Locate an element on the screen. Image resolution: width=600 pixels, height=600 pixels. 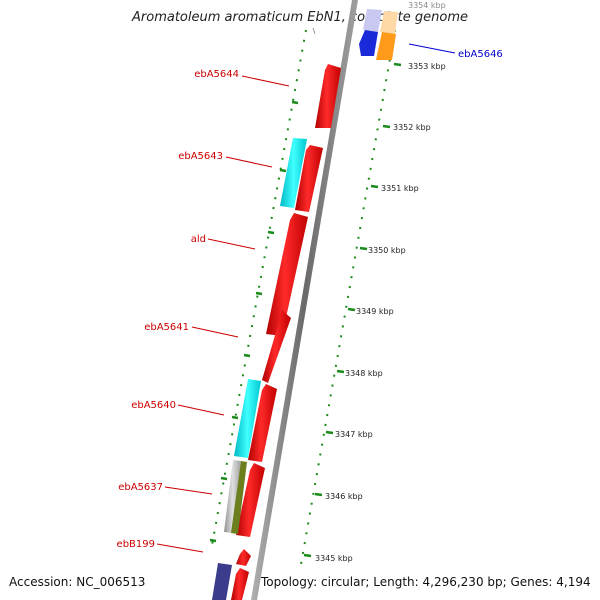
gene-label-ebA5643: ebA5643 is located at coordinates (200, 156).